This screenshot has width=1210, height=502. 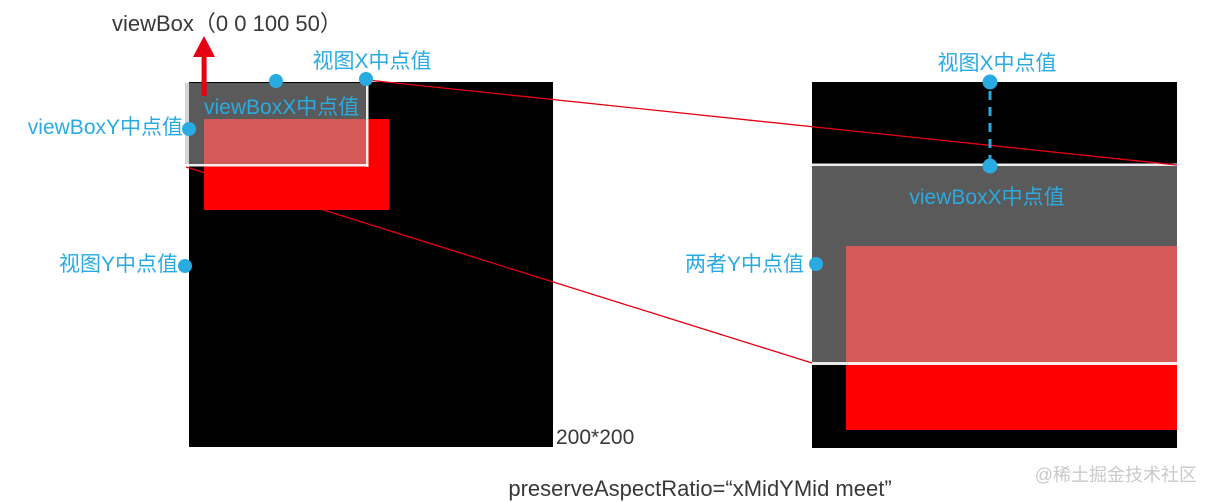 What do you see at coordinates (367, 125) in the screenshot?
I see `left-viewbox-border-right` at bounding box center [367, 125].